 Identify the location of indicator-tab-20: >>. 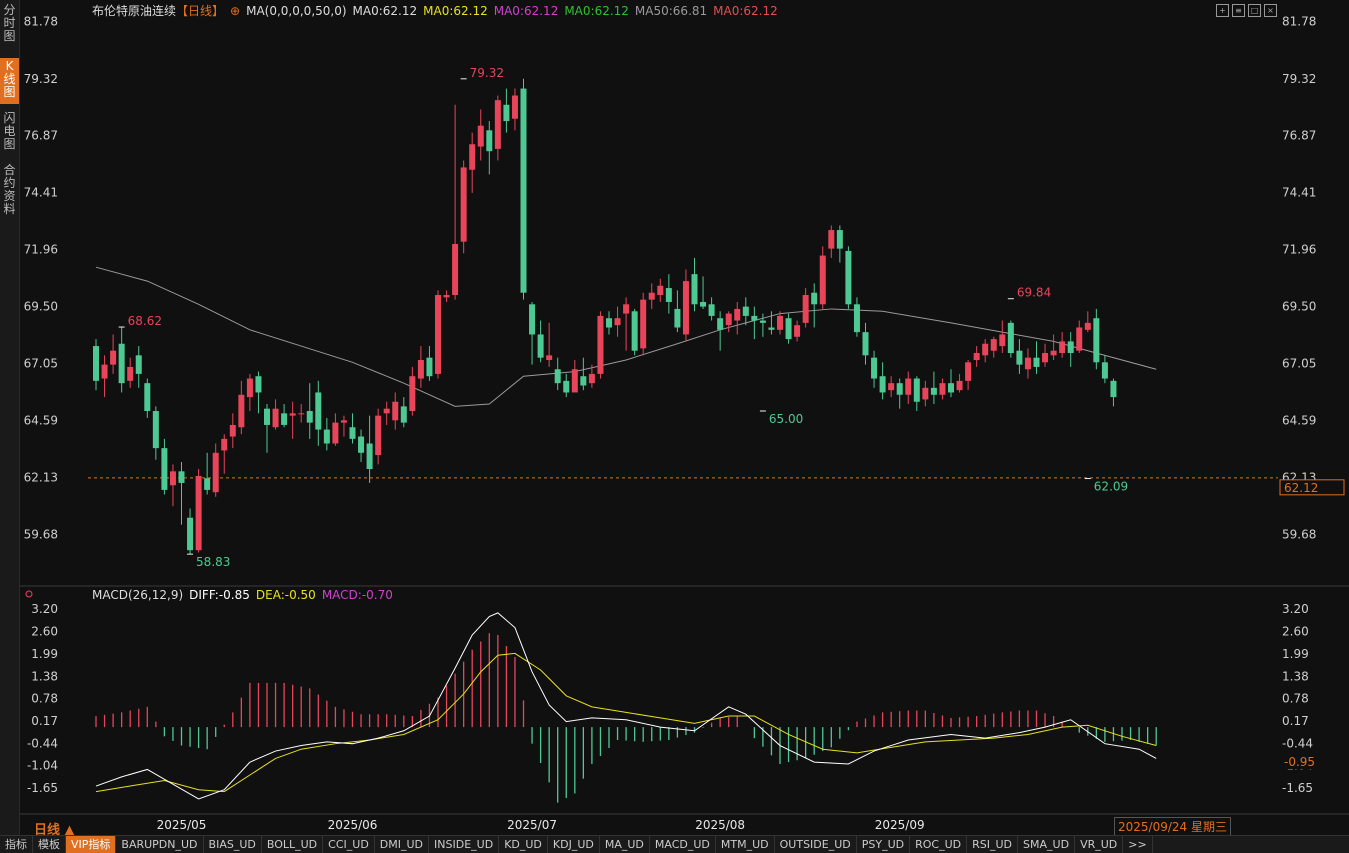
(1138, 844).